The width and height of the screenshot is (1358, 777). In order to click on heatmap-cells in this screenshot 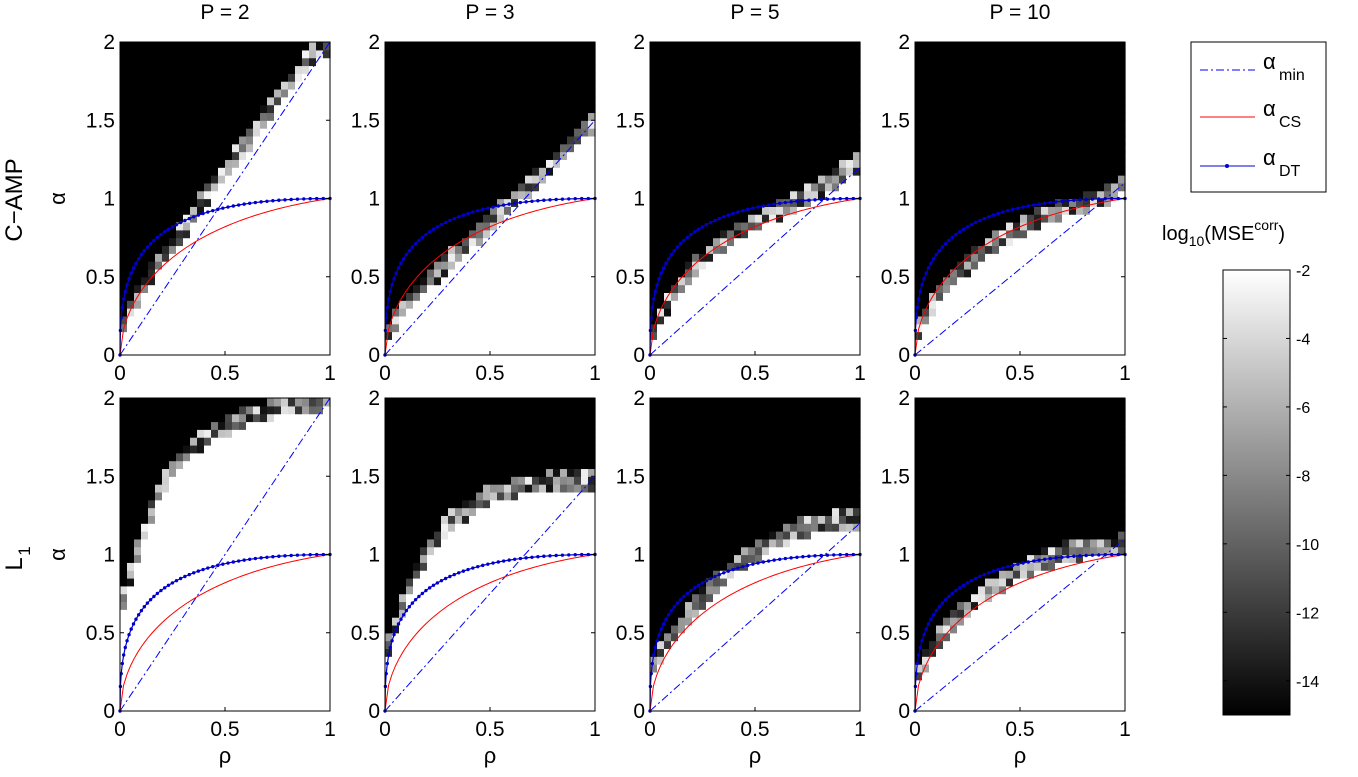, I will do `click(1020, 199)`.